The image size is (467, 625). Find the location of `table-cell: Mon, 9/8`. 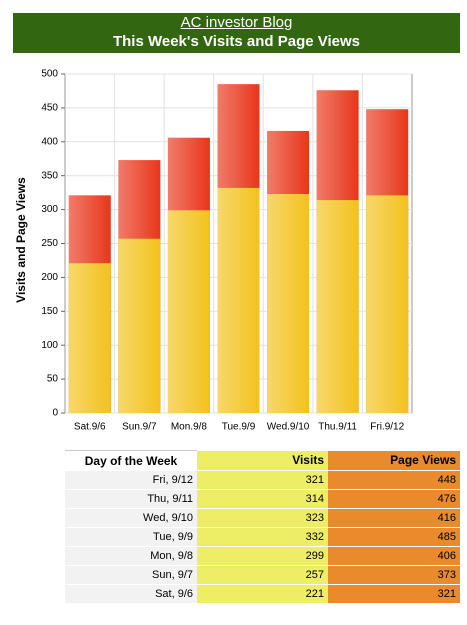

table-cell: Mon, 9/8 is located at coordinates (131, 556).